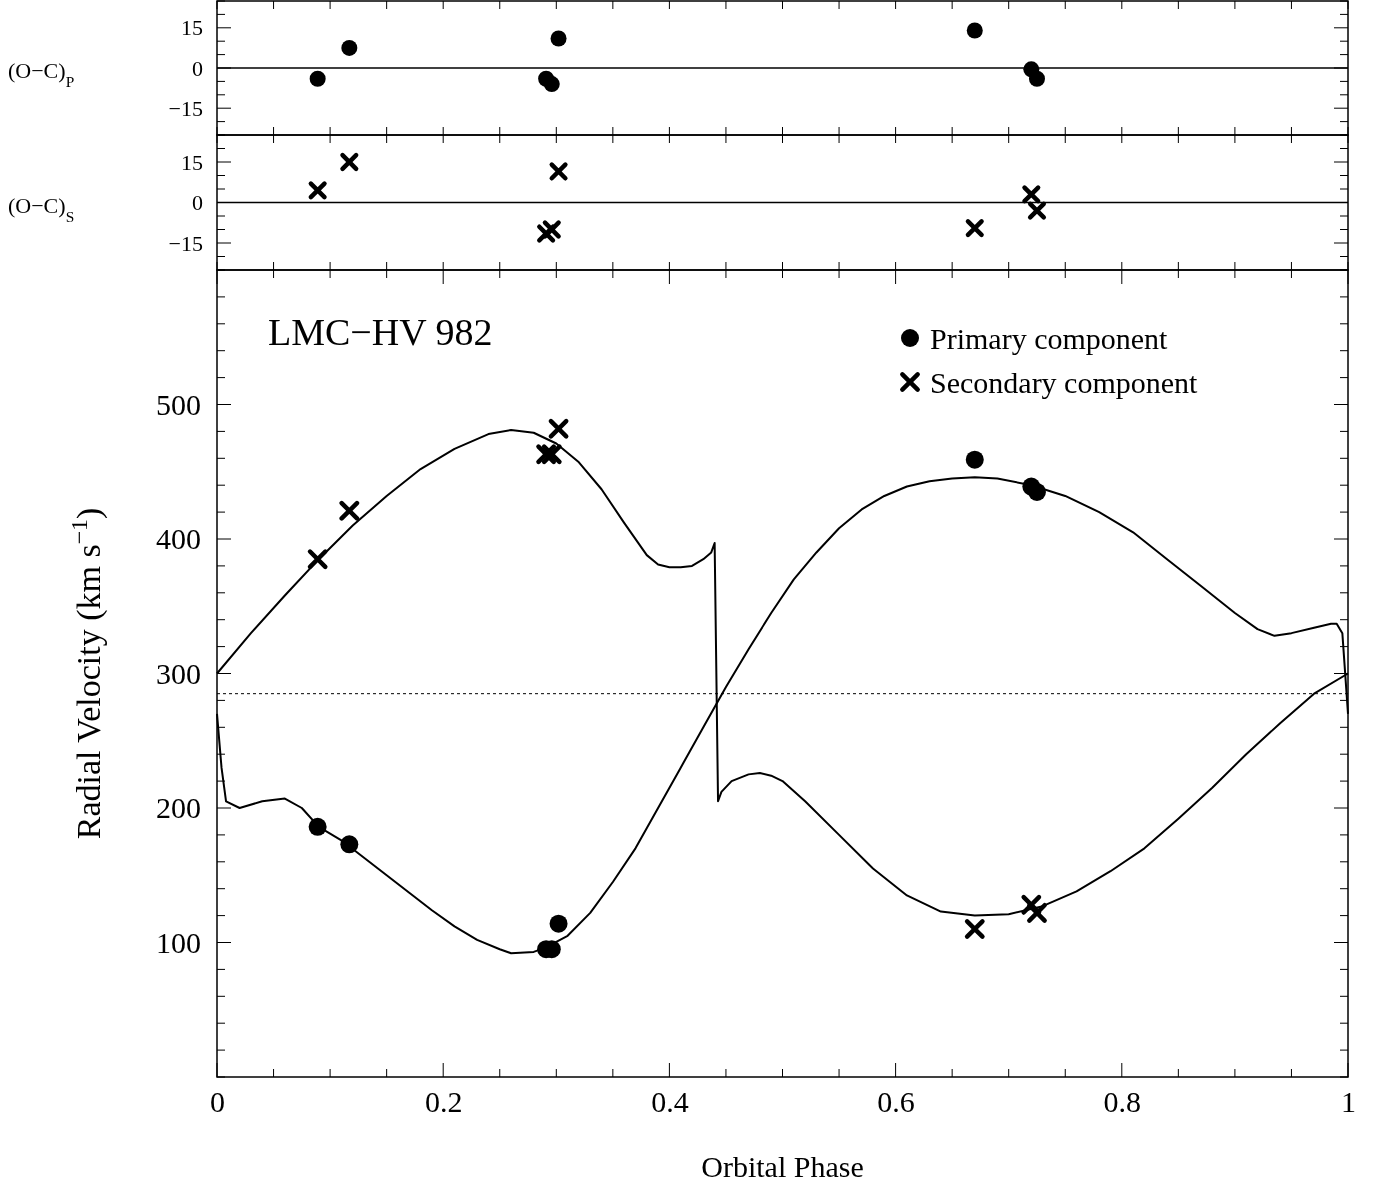 The image size is (1385, 1188). I want to click on y-tick-label: 300, so click(178, 673).